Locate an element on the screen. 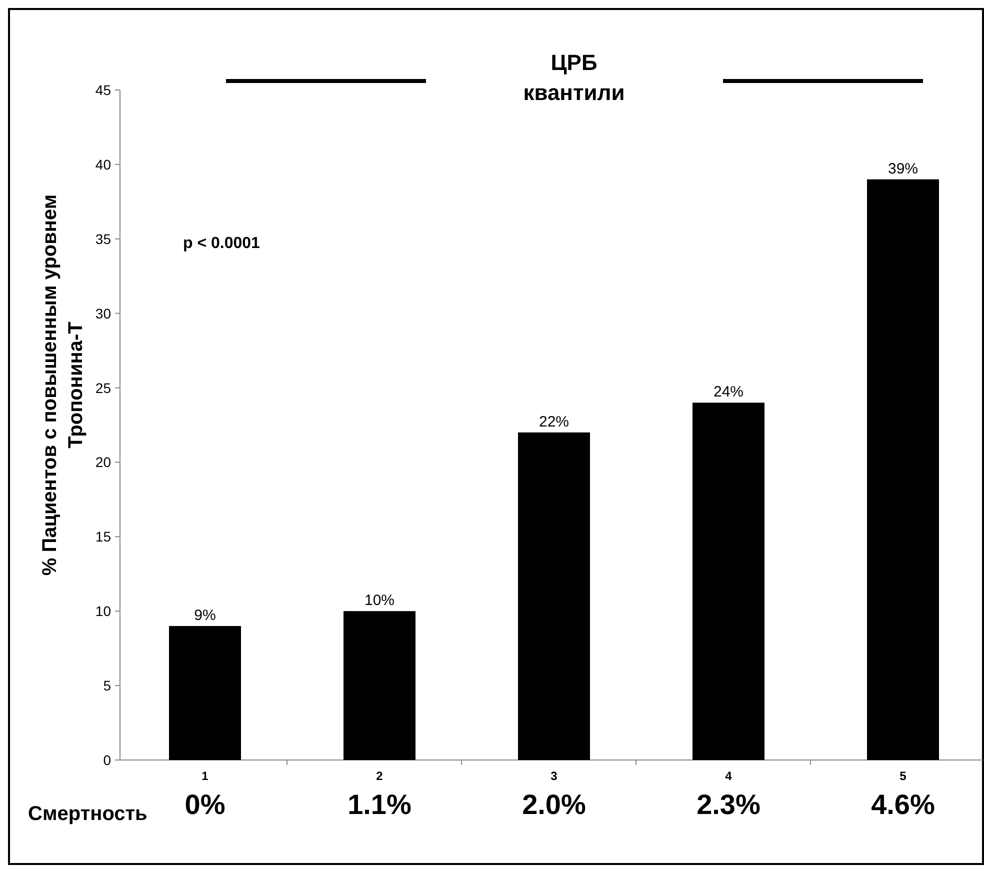 The height and width of the screenshot is (873, 984). data-label: 22% is located at coordinates (554, 421).